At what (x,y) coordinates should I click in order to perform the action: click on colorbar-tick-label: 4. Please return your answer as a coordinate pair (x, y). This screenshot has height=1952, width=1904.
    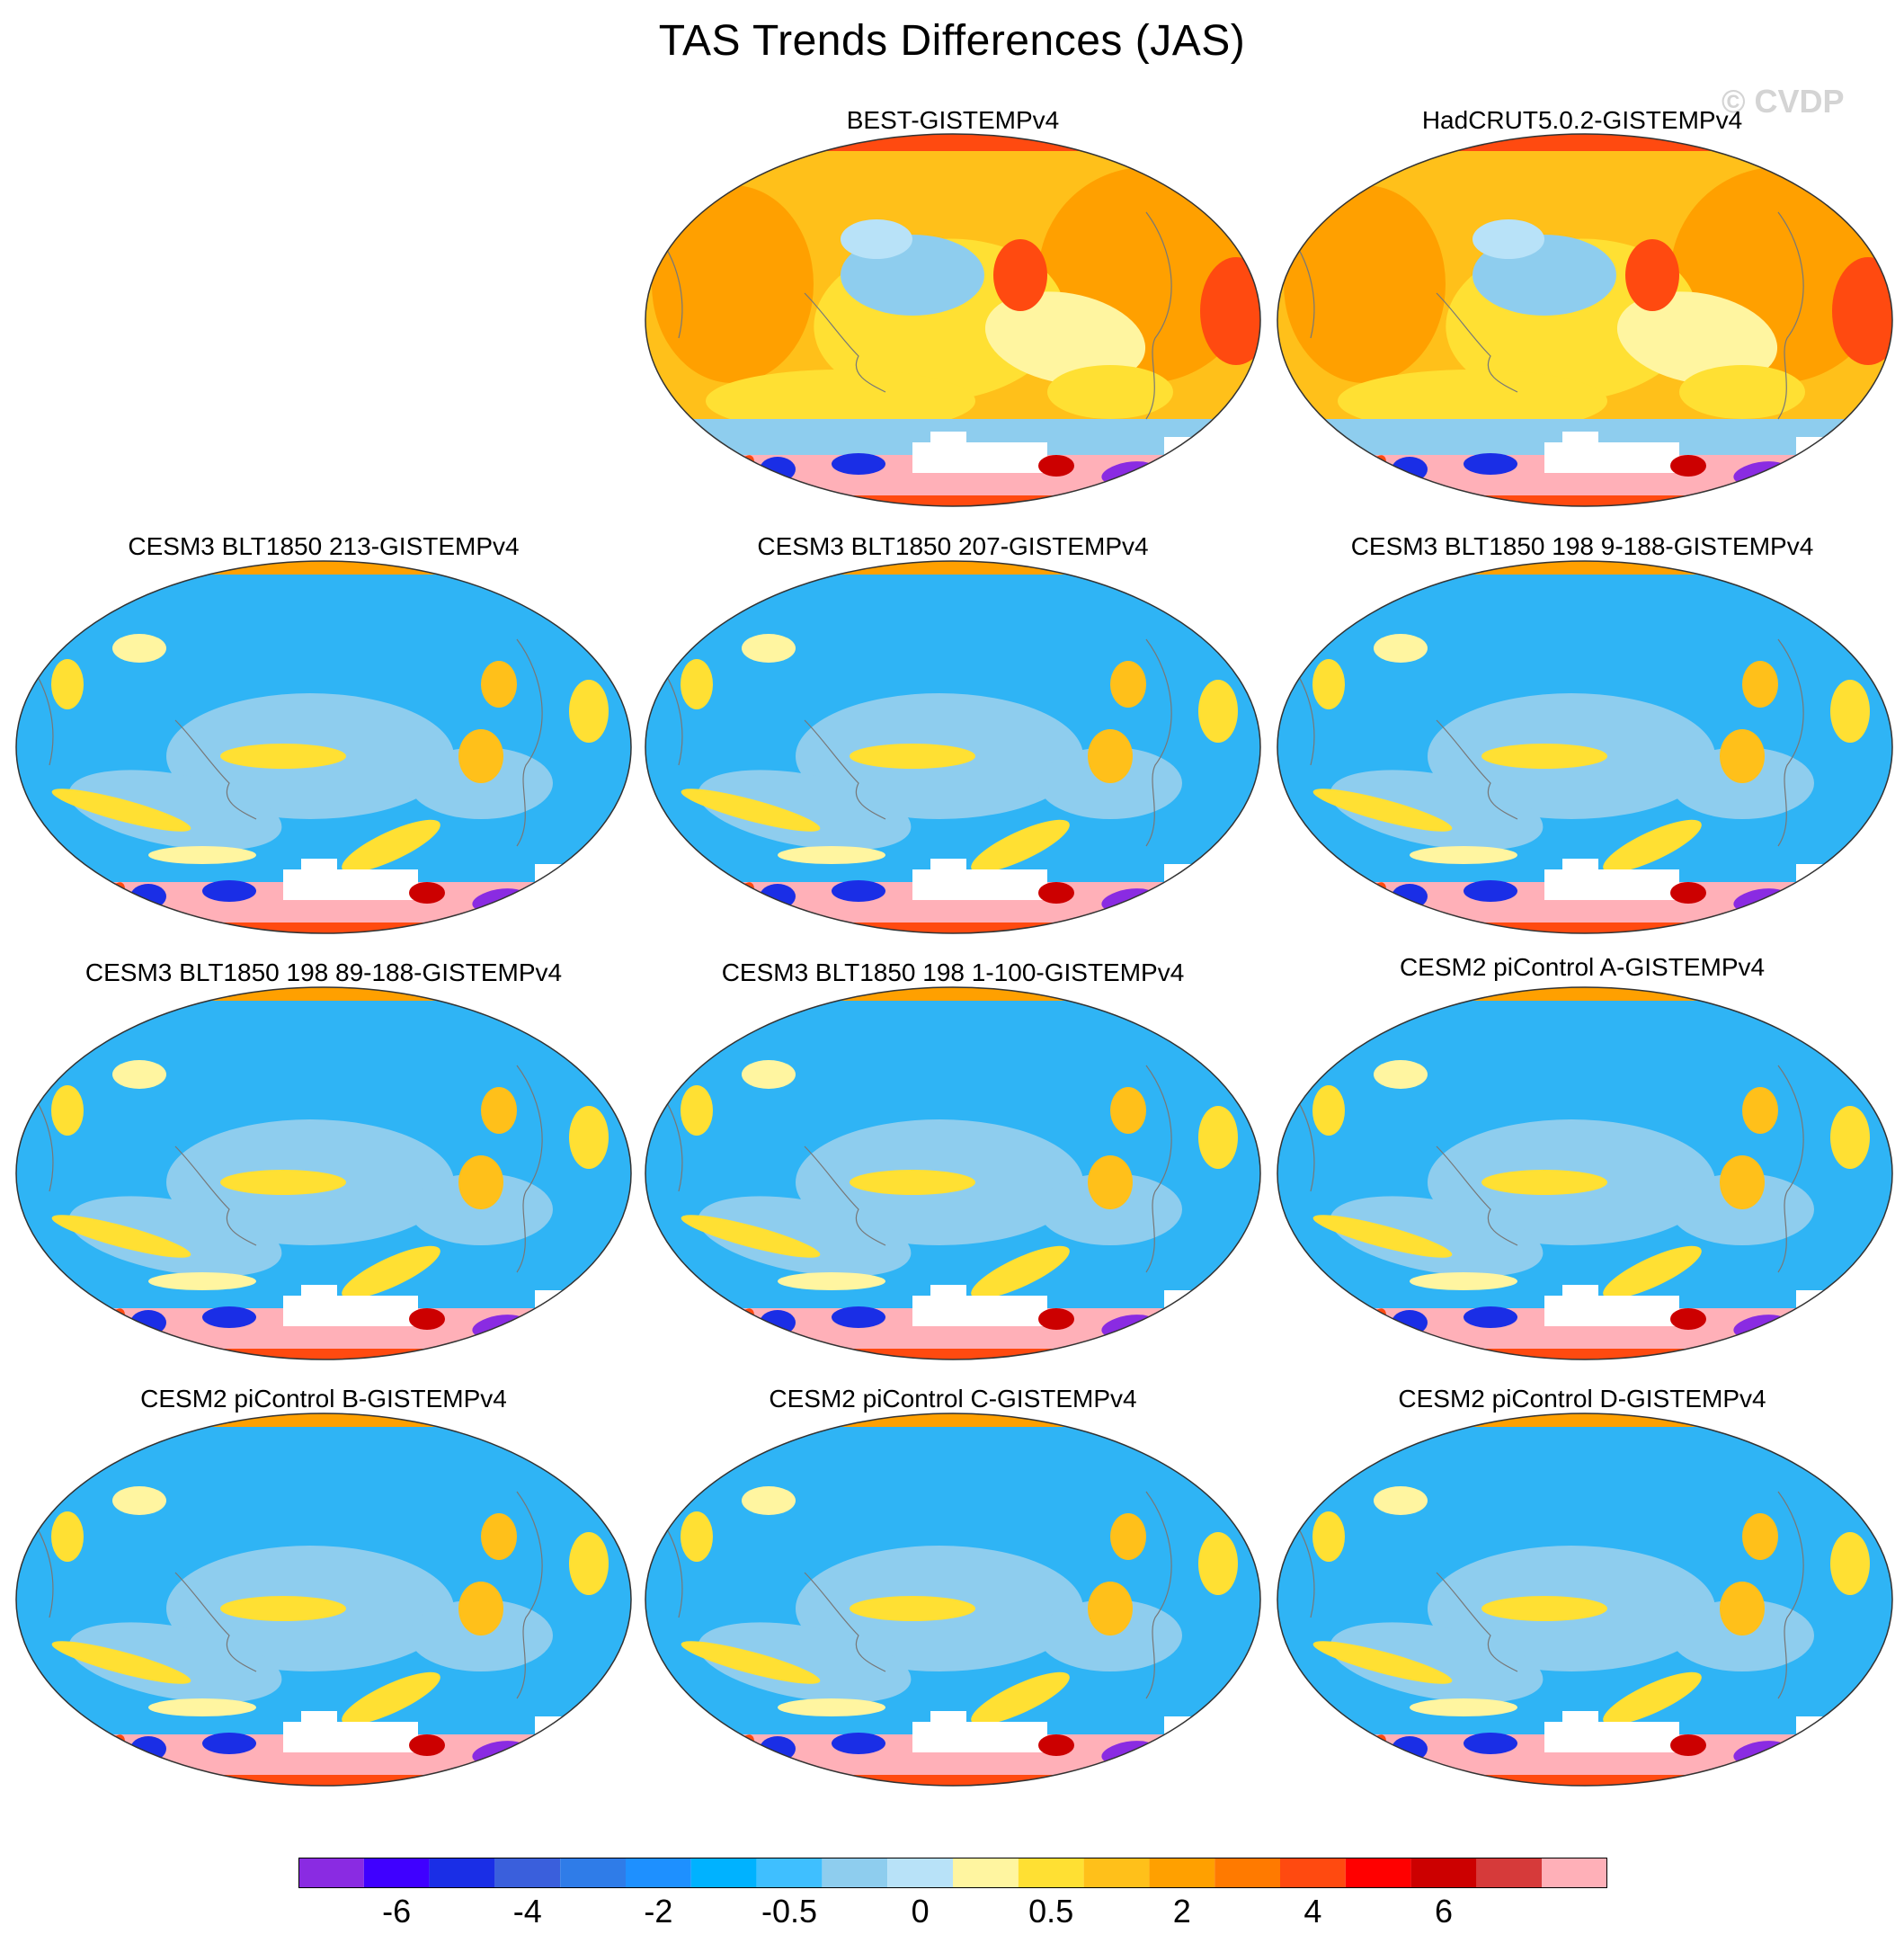
    Looking at the image, I should click on (1312, 1911).